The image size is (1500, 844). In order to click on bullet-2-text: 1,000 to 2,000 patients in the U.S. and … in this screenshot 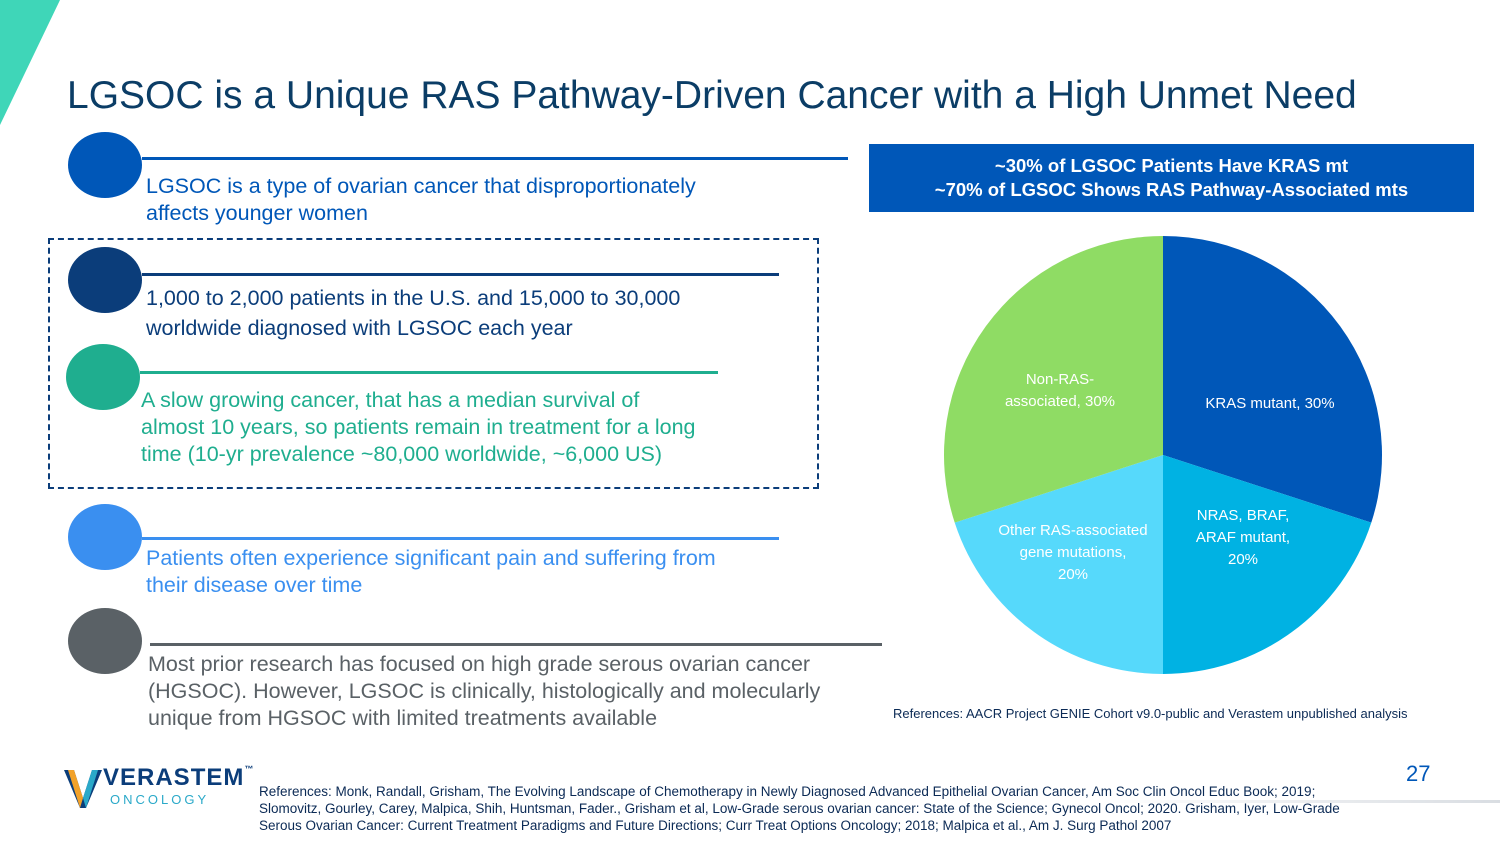, I will do `click(413, 313)`.